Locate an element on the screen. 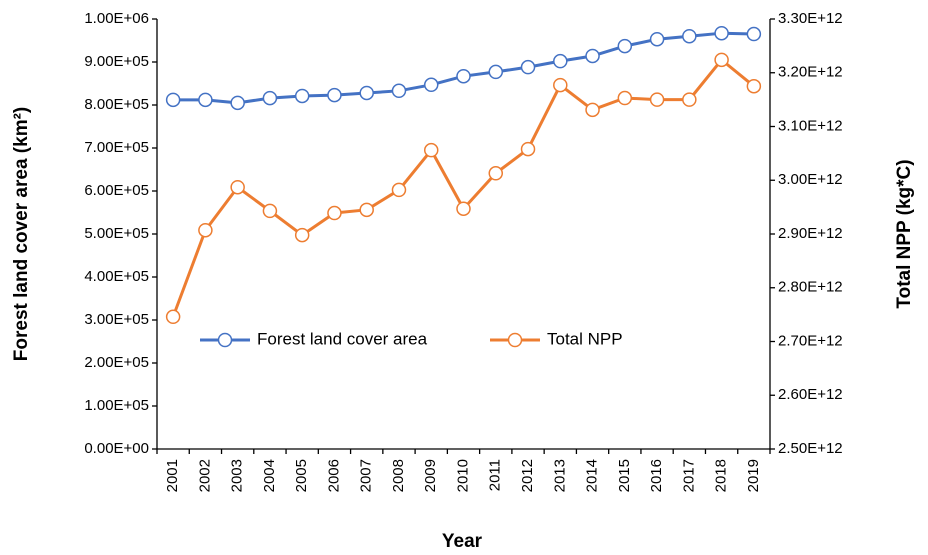  y-axis-title: Forest land cover area (km²) is located at coordinates (21, 234).